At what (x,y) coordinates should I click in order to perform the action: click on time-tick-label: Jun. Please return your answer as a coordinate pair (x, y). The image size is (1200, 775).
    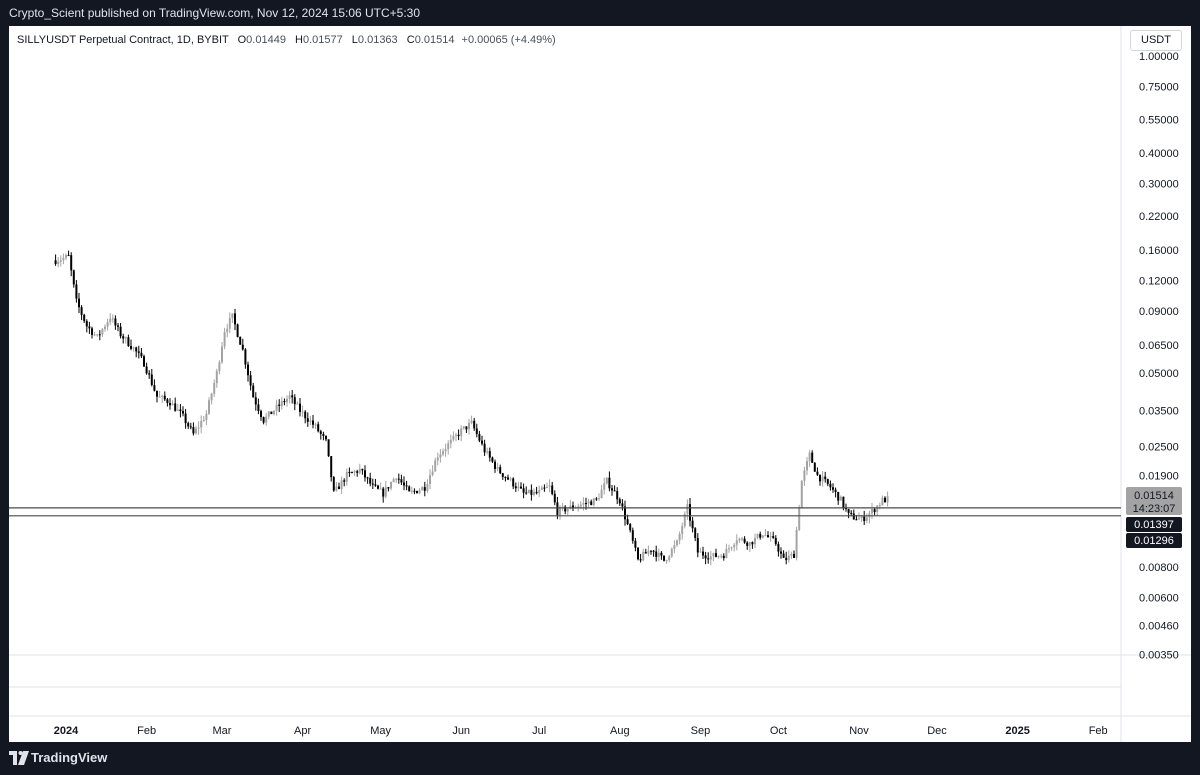
    Looking at the image, I should click on (461, 731).